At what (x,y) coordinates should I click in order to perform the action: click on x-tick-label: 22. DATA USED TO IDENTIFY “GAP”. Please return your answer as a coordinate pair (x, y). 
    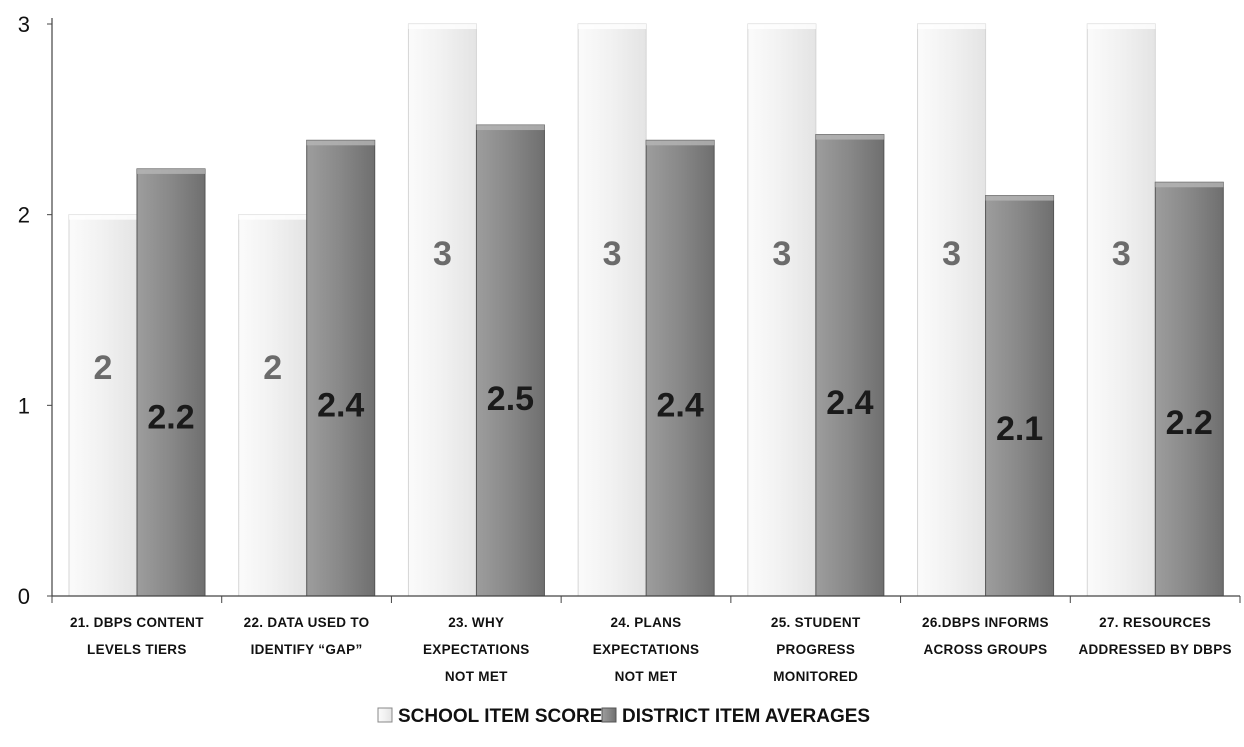
    Looking at the image, I should click on (307, 636).